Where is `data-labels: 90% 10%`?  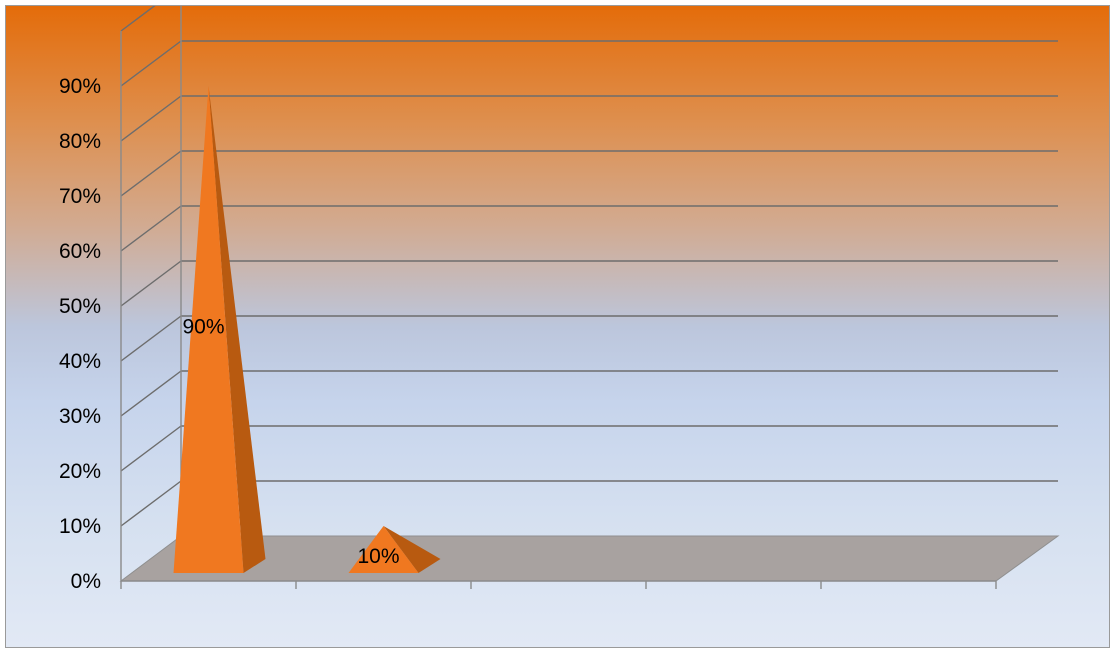 data-labels: 90% 10% is located at coordinates (290, 442).